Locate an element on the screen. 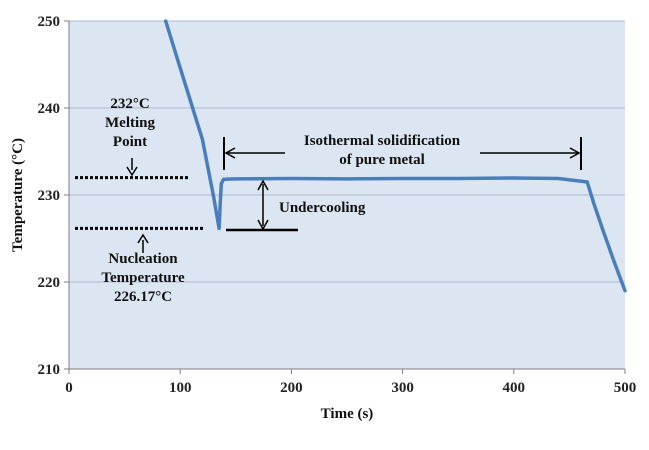  melting-point-label-line-1: Melting is located at coordinates (130, 123).